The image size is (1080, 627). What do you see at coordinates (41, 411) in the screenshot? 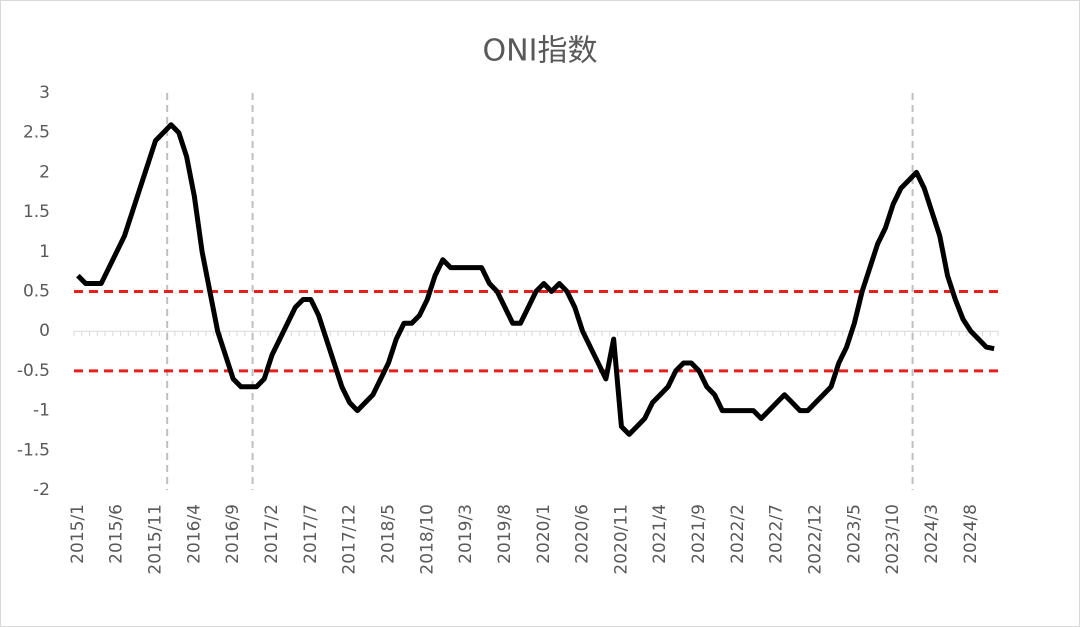
I see `y-tick-label: -1` at bounding box center [41, 411].